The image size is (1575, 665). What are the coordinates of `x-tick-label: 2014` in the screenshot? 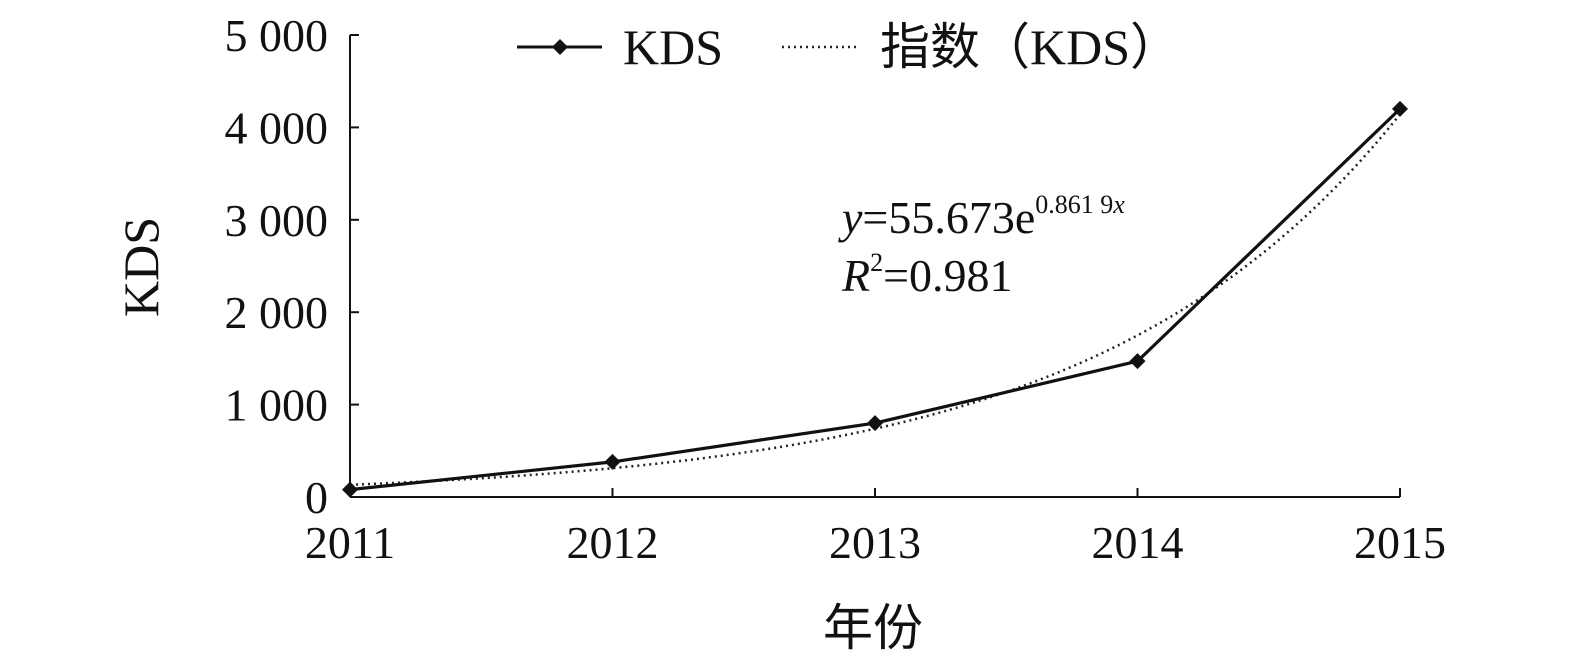 It's located at (1138, 542).